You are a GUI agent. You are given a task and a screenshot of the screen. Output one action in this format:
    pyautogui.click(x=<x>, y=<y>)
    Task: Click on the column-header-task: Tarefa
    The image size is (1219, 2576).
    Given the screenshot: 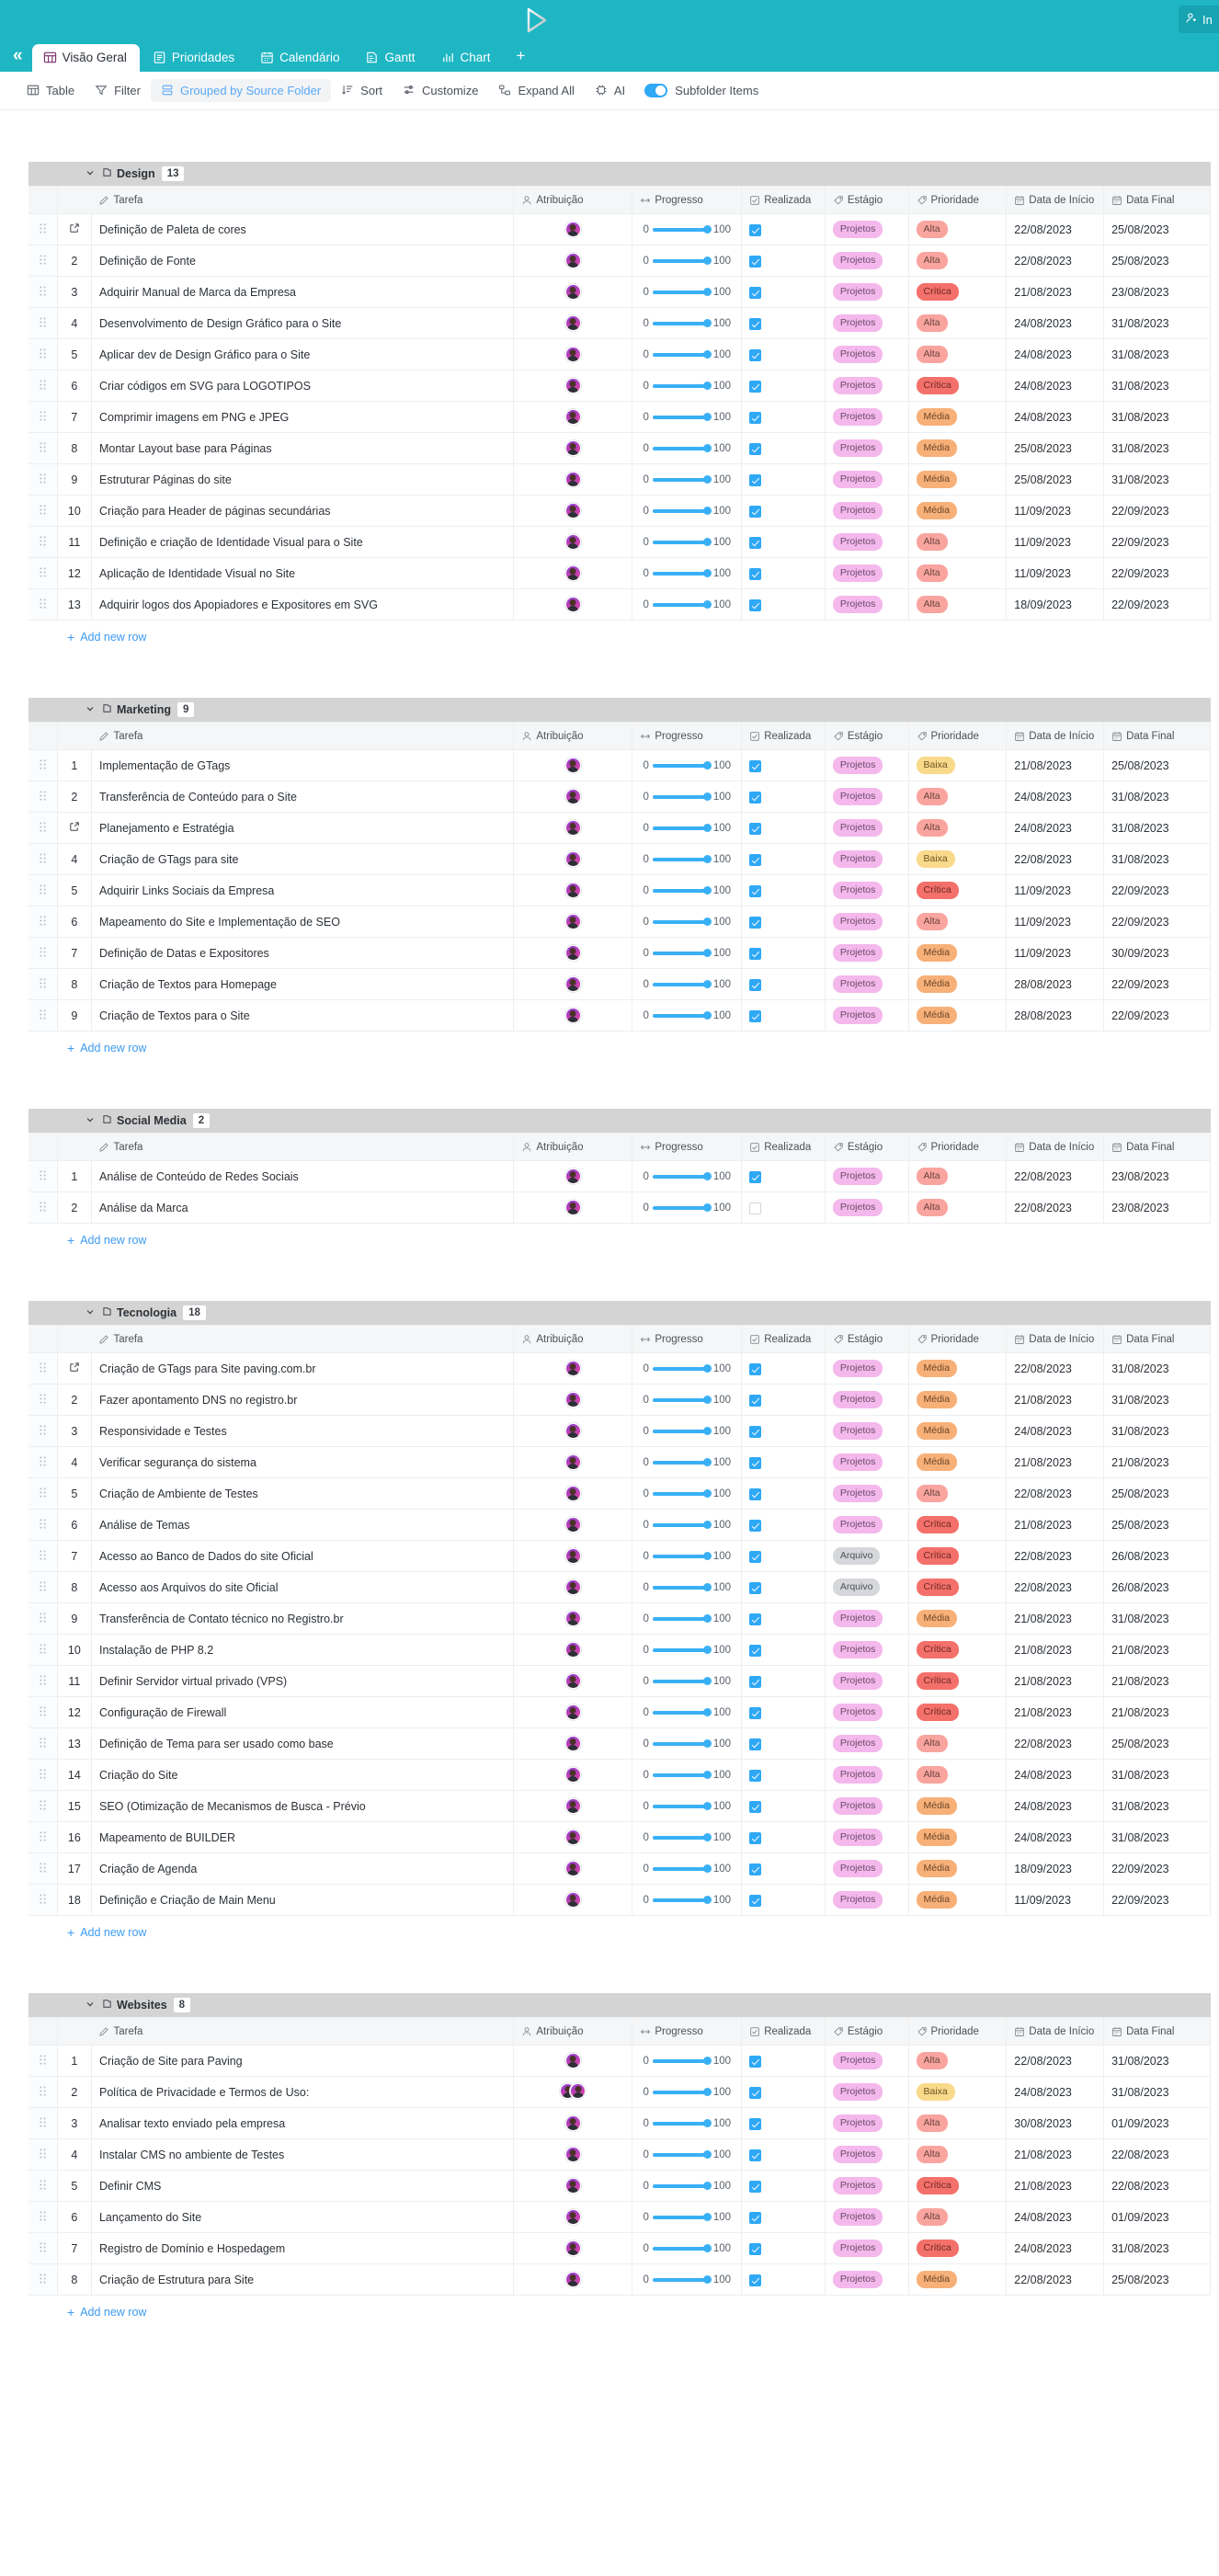 What is the action you would take?
    pyautogui.click(x=303, y=1339)
    